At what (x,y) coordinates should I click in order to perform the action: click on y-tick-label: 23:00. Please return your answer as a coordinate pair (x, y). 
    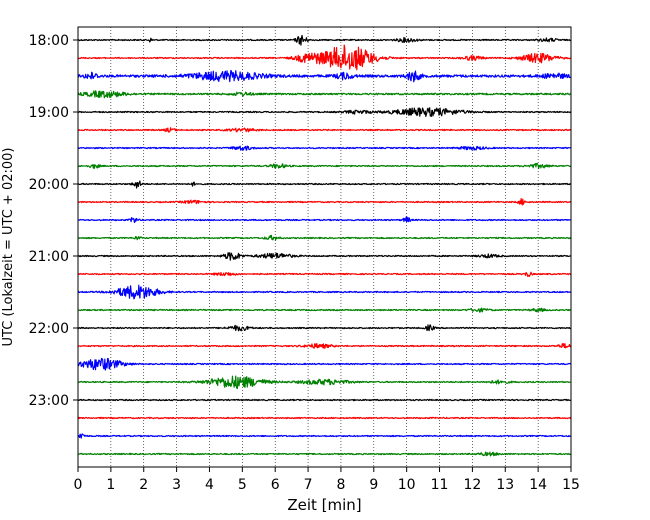
    Looking at the image, I should click on (49, 401).